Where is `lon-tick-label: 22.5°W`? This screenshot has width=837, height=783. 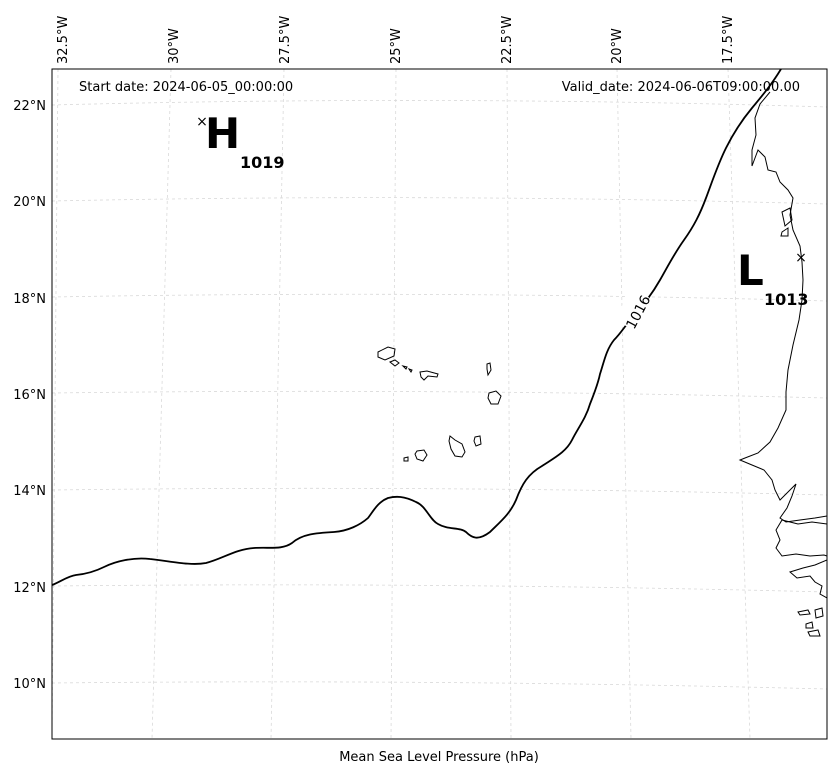 lon-tick-label: 22.5°W is located at coordinates (507, 40).